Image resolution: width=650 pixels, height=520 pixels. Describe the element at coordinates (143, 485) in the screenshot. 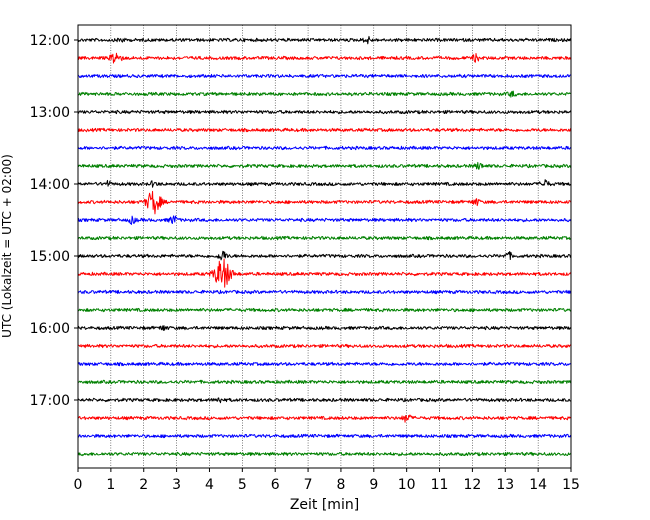

I see `x-tick-label: 2` at that location.